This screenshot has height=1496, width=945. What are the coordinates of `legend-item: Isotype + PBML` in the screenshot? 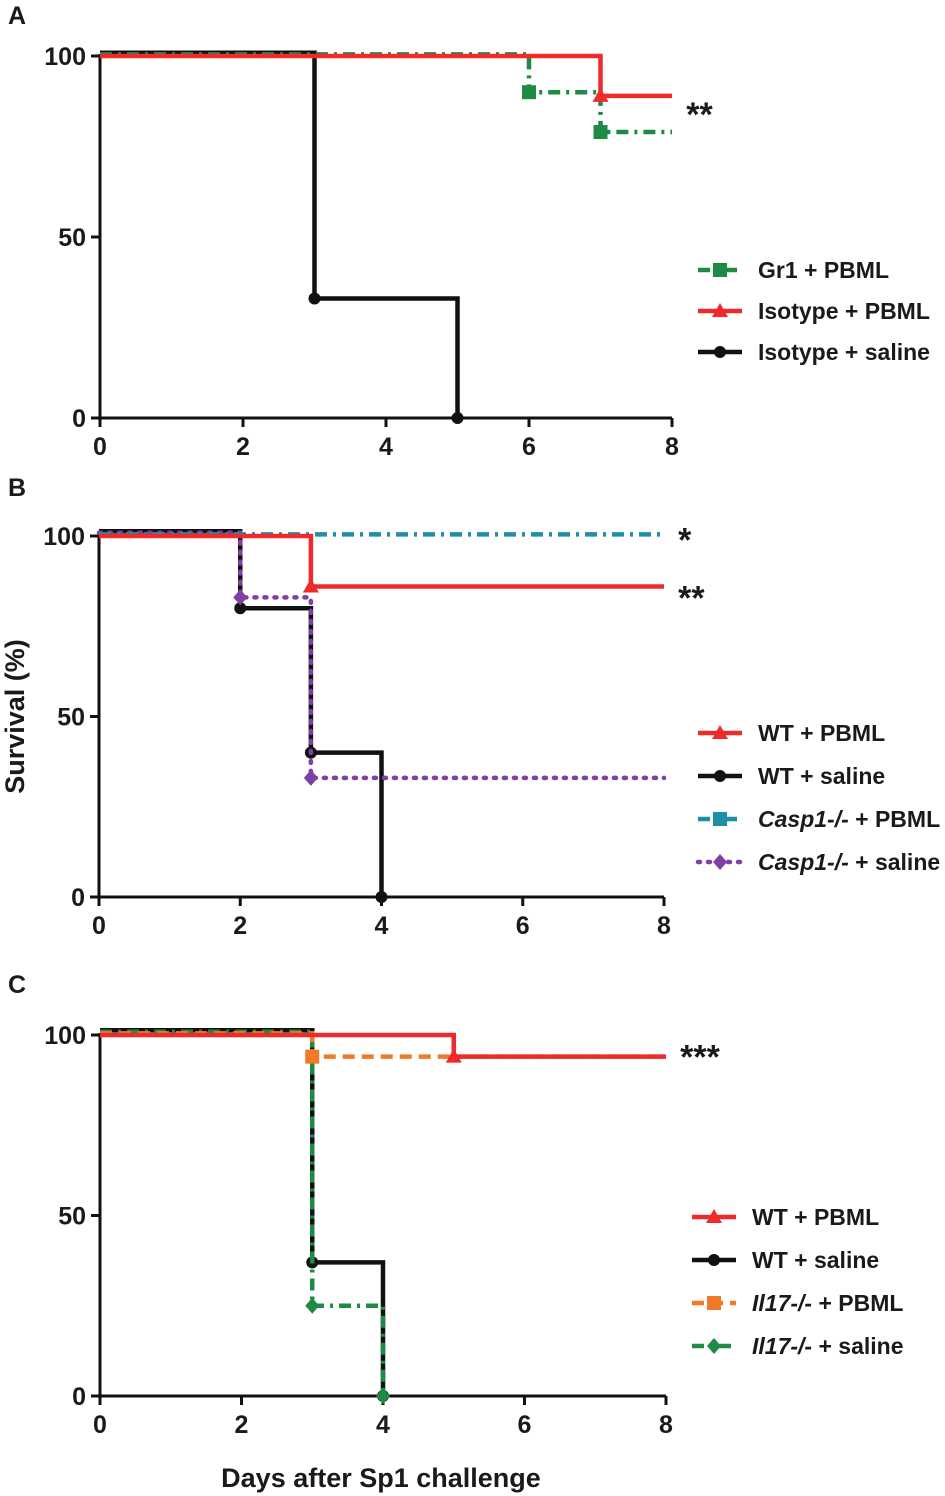 It's located at (814, 311).